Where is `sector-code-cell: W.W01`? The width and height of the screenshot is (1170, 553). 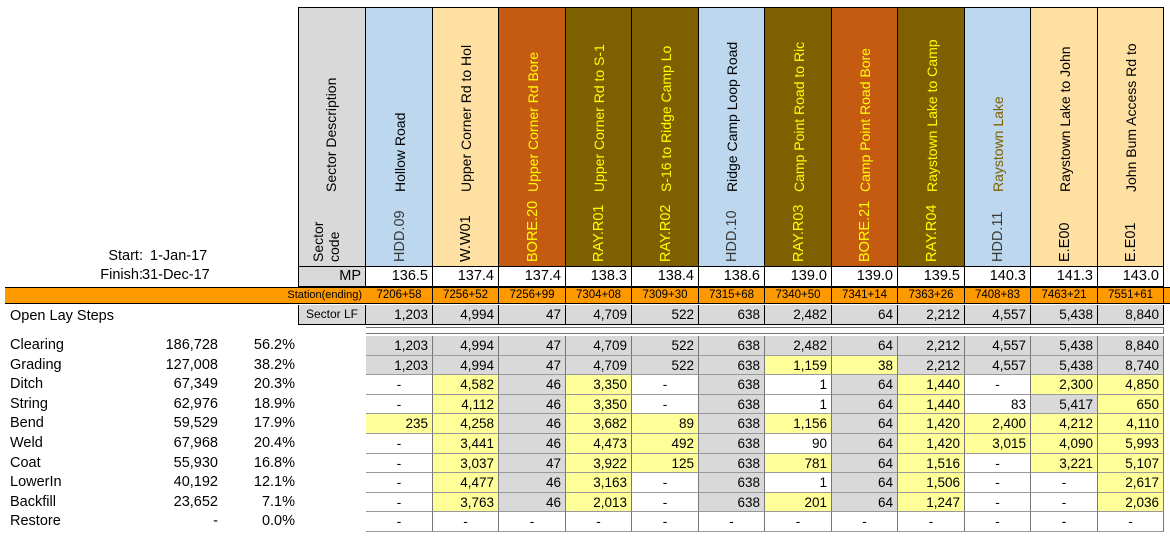
sector-code-cell: W.W01 is located at coordinates (466, 231).